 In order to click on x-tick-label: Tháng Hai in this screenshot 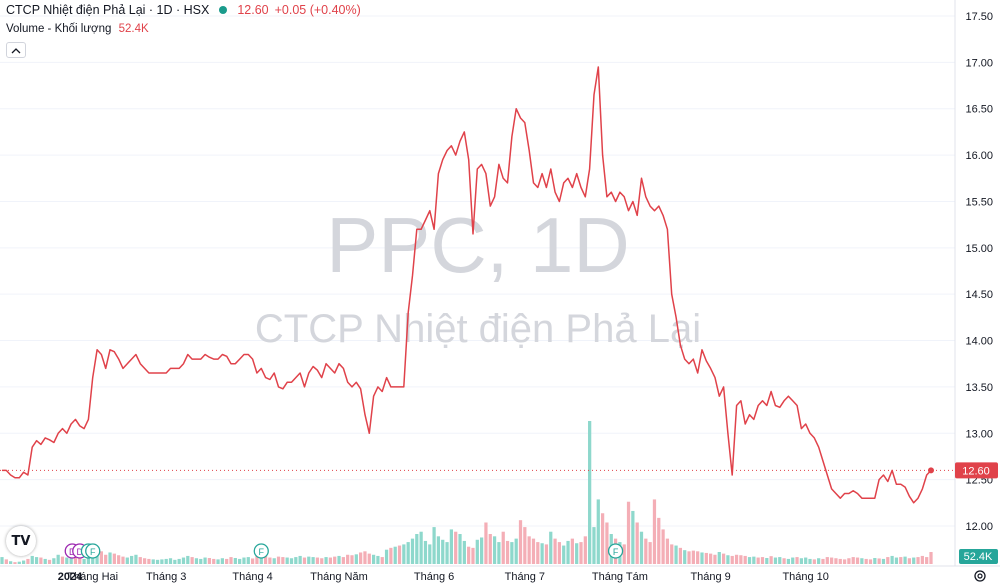, I will do `click(92, 577)`.